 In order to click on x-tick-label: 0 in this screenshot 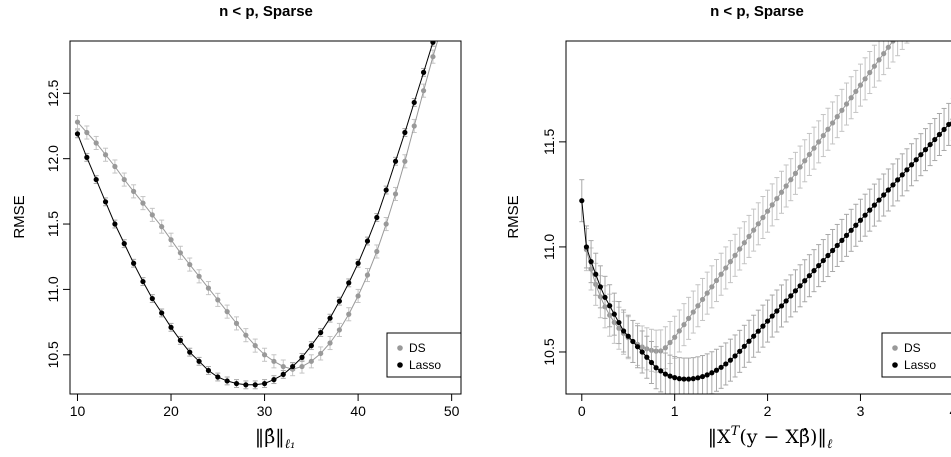, I will do `click(582, 411)`.